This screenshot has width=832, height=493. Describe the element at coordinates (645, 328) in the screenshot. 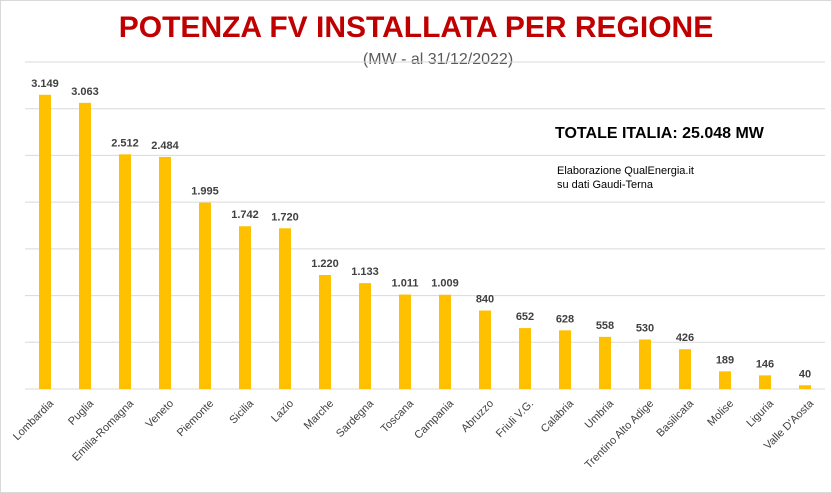

I see `data-label: 530` at that location.